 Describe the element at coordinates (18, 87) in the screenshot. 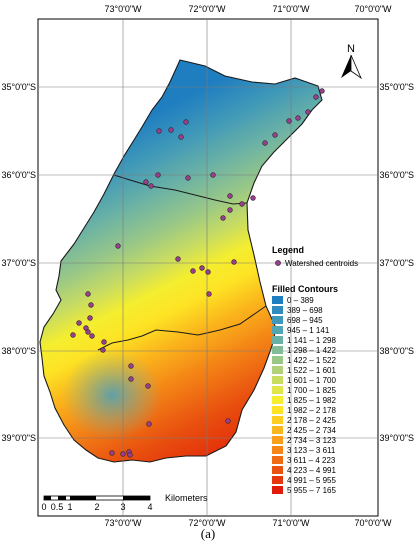

I see `lat-tick-left-35s: 35°0'0"S` at that location.